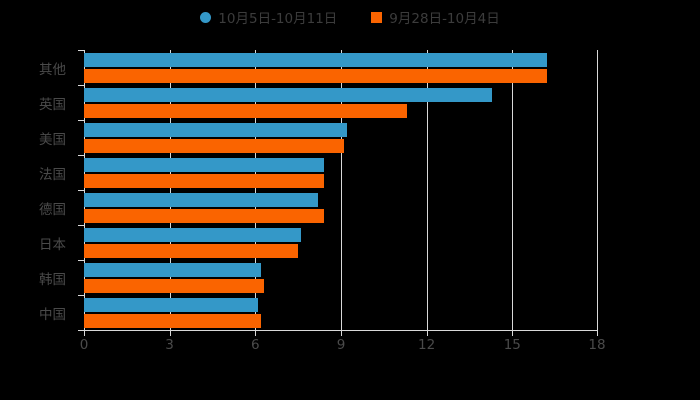 The height and width of the screenshot is (400, 700). Describe the element at coordinates (201, 199) in the screenshot. I see `bar-德国-series-1` at that location.